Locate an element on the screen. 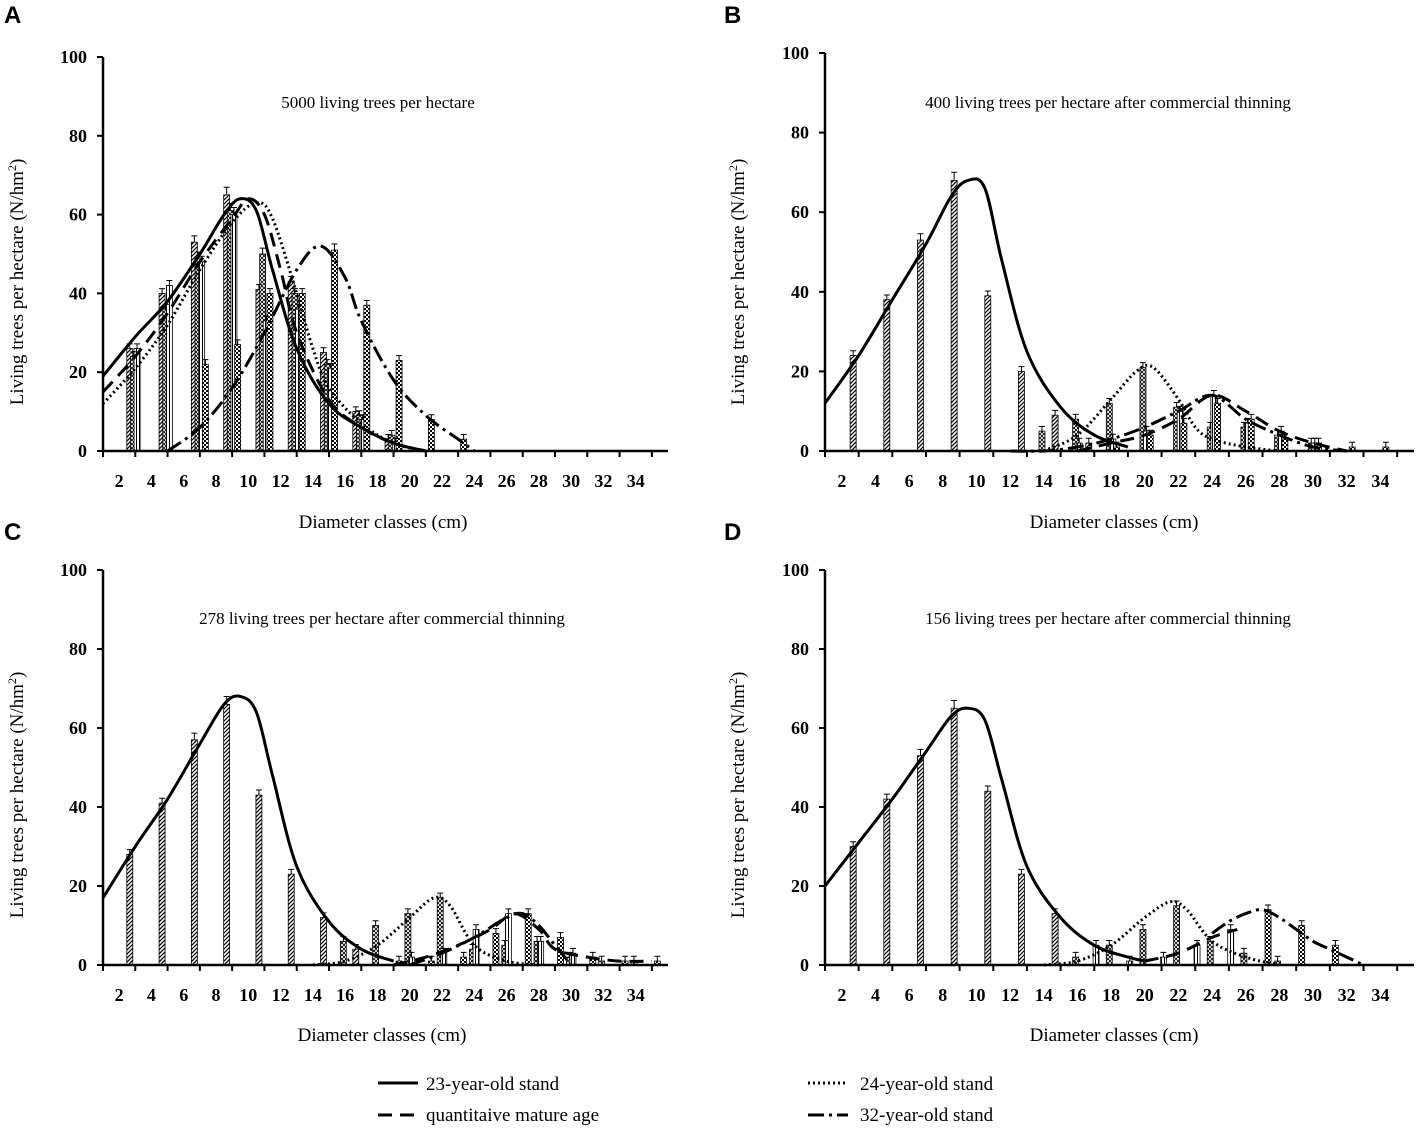  error-bars is located at coordinates (1119, 309).